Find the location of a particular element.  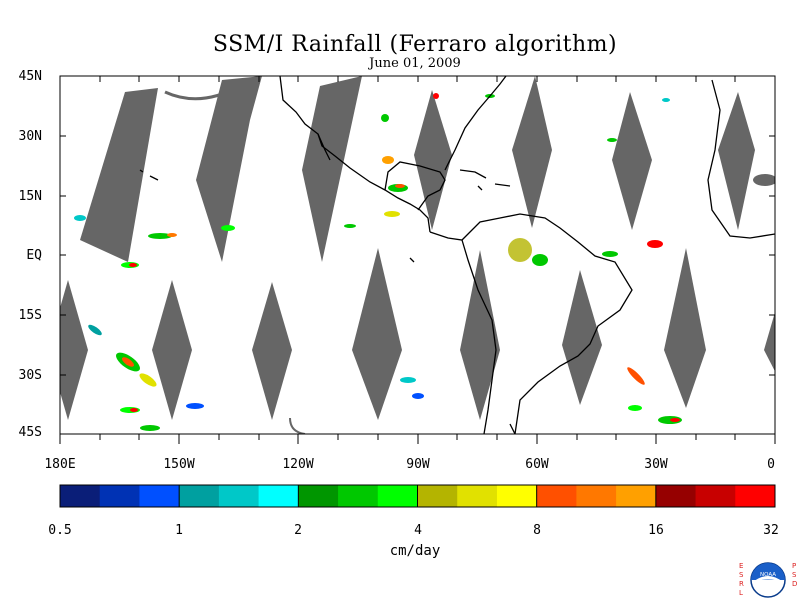

colorbar-label-4: 4 is located at coordinates (418, 530).